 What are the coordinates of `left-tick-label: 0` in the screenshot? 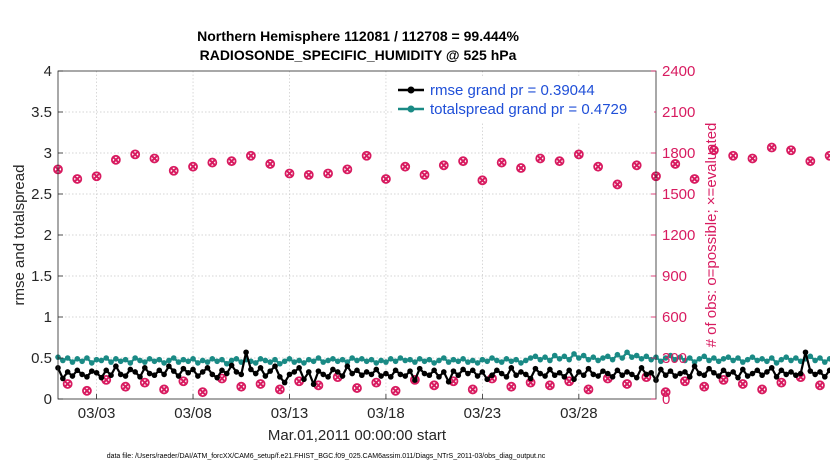 It's located at (48, 399).